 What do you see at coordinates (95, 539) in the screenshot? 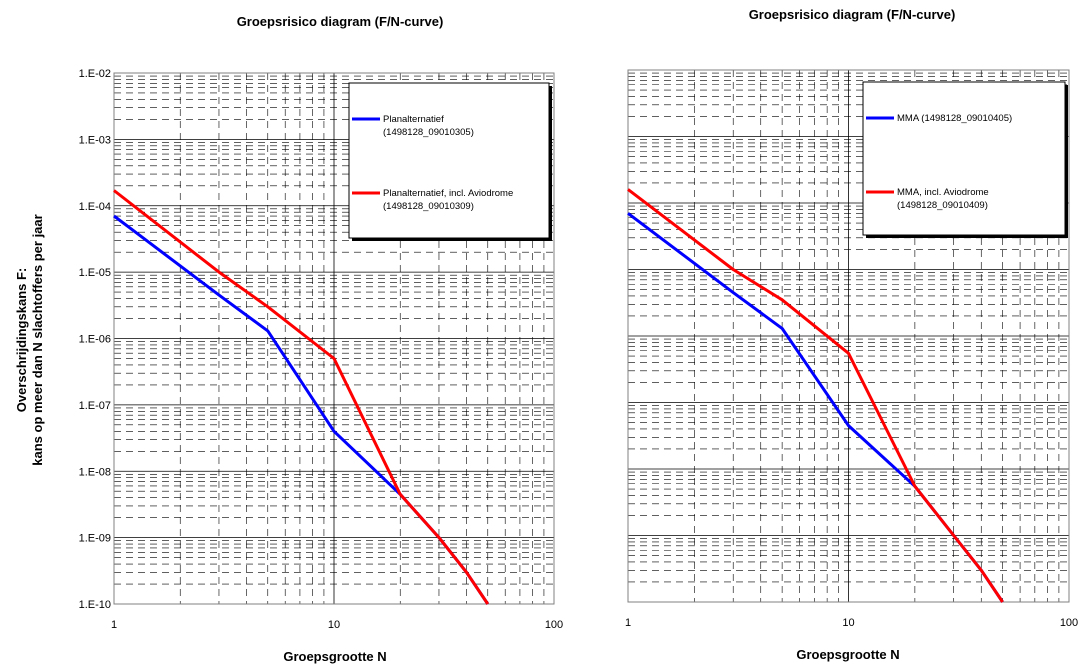
I see `y-tick-label: 1.E-09` at bounding box center [95, 539].